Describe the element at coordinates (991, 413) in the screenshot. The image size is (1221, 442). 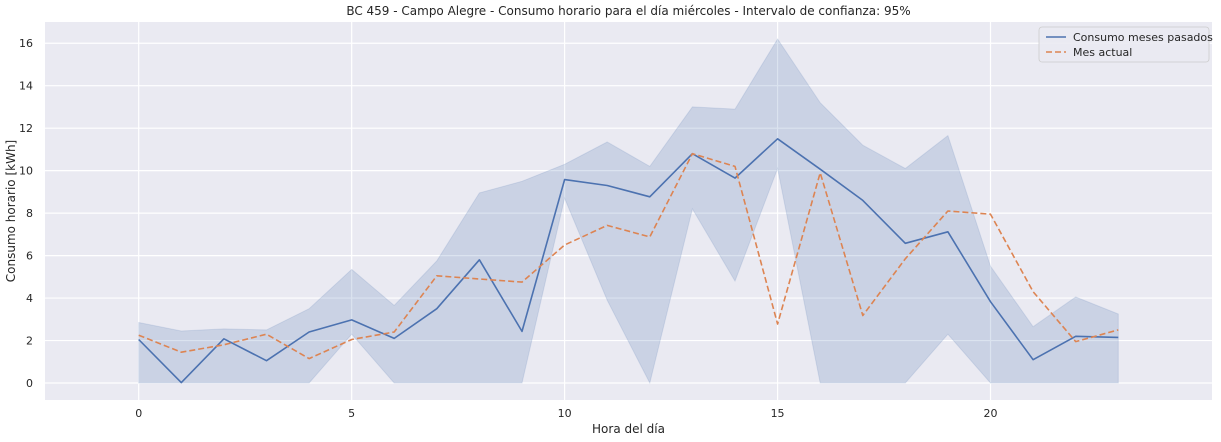
I see `x-tick-label: 20` at that location.